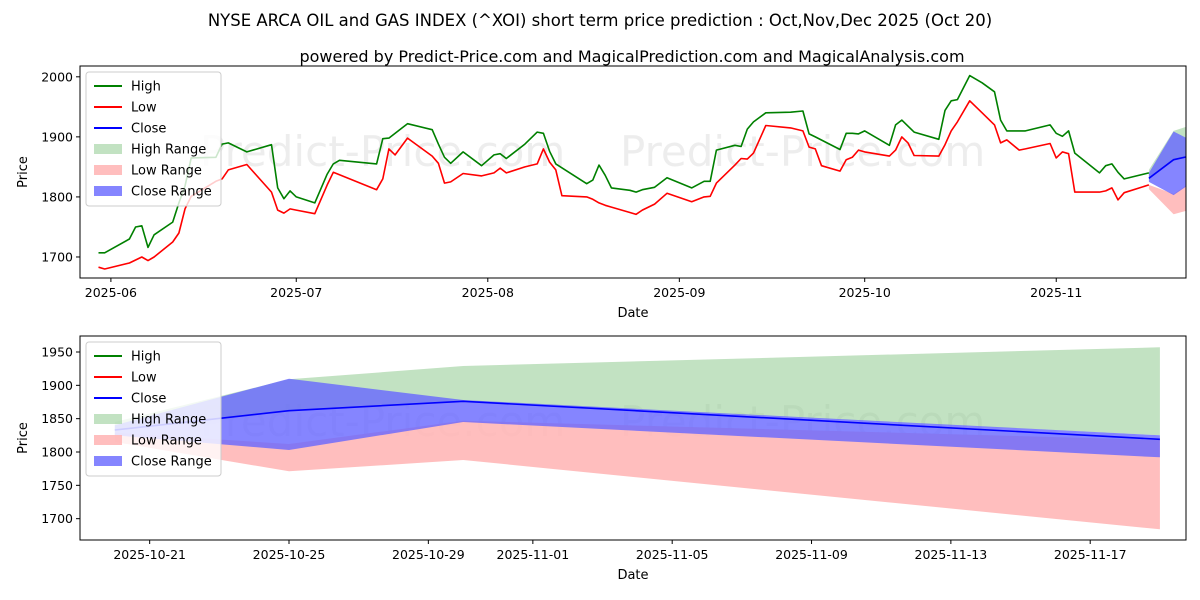 The height and width of the screenshot is (600, 1200). What do you see at coordinates (1167, 167) in the screenshot?
I see `close-series-line` at bounding box center [1167, 167].